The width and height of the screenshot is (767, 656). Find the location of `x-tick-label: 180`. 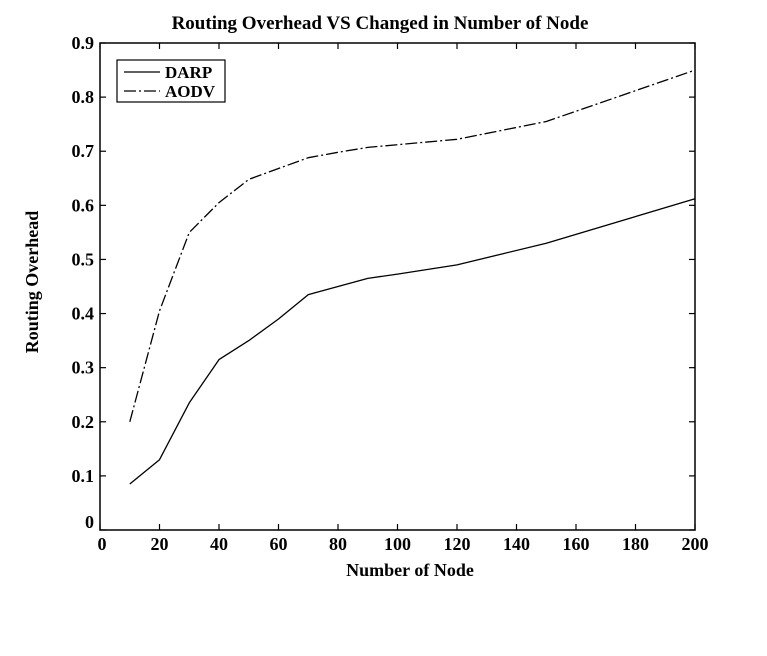

x-tick-label: 180 is located at coordinates (635, 544).